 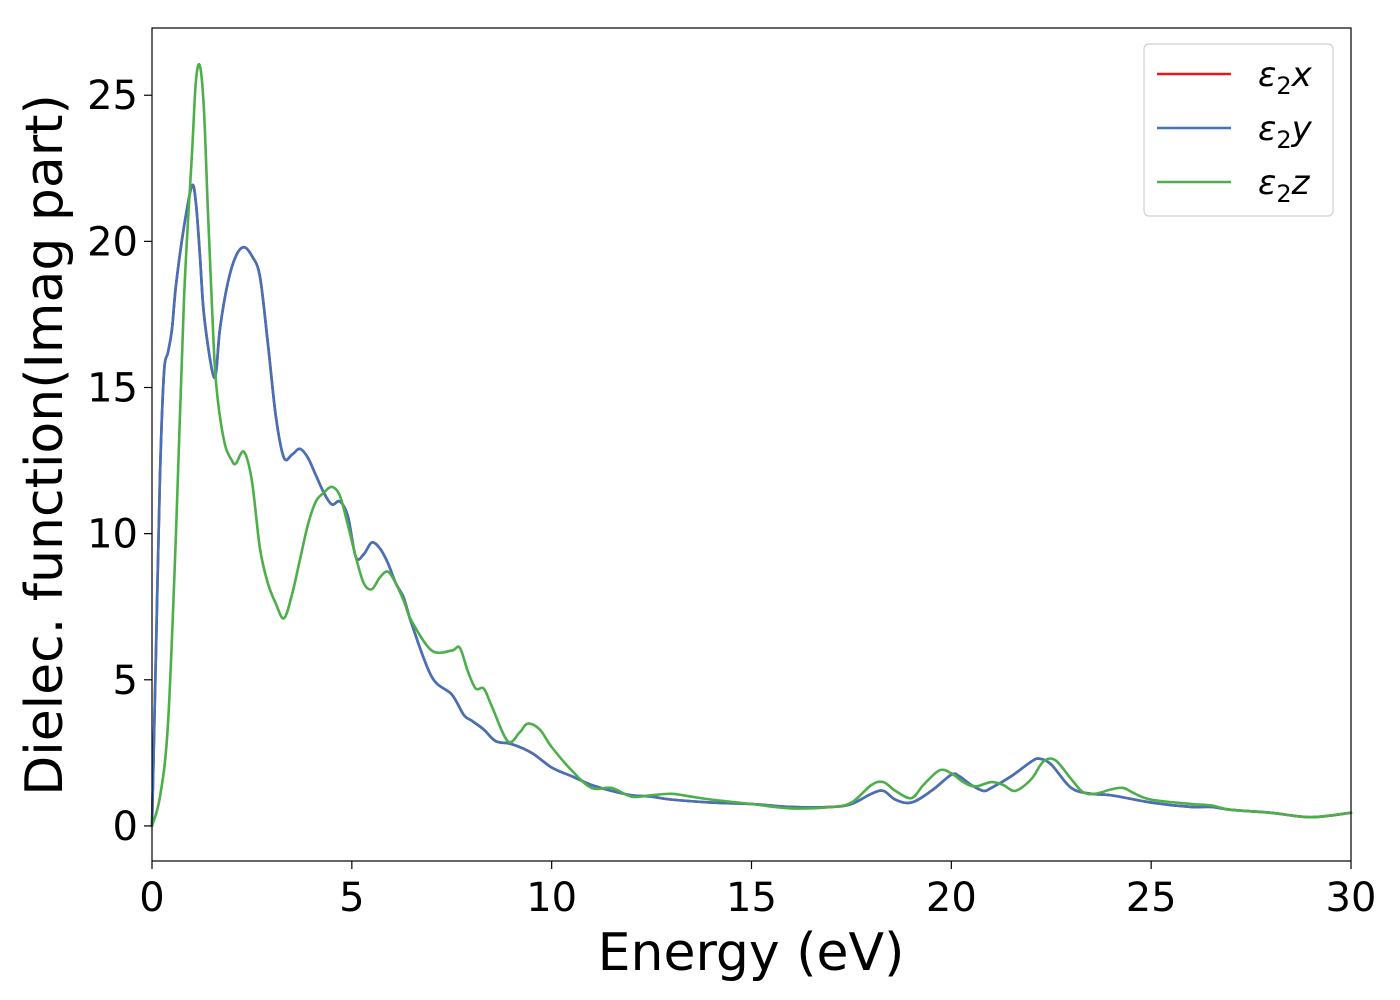 What do you see at coordinates (751, 953) in the screenshot?
I see `x-axis-label: Energy (eV)` at bounding box center [751, 953].